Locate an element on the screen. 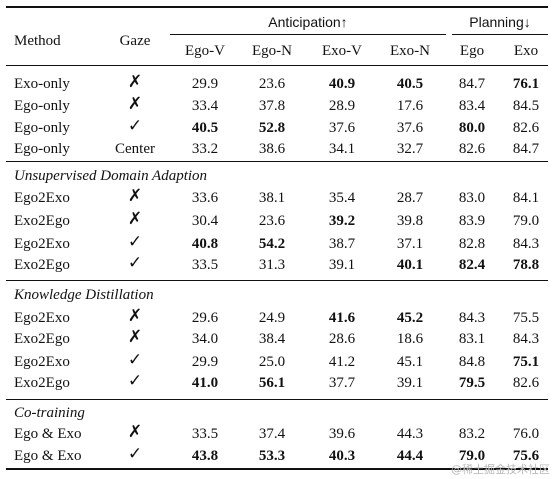 This screenshot has width=556, height=479. value-cell: 84.1 is located at coordinates (526, 198).